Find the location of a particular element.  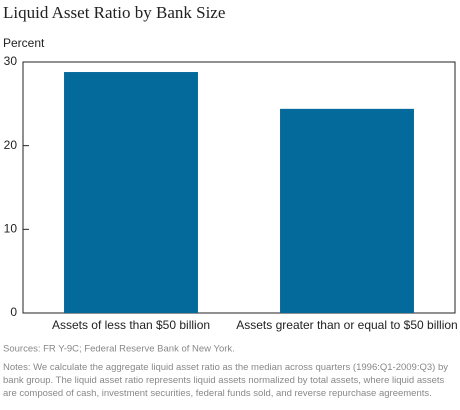

bar is located at coordinates (347, 210).